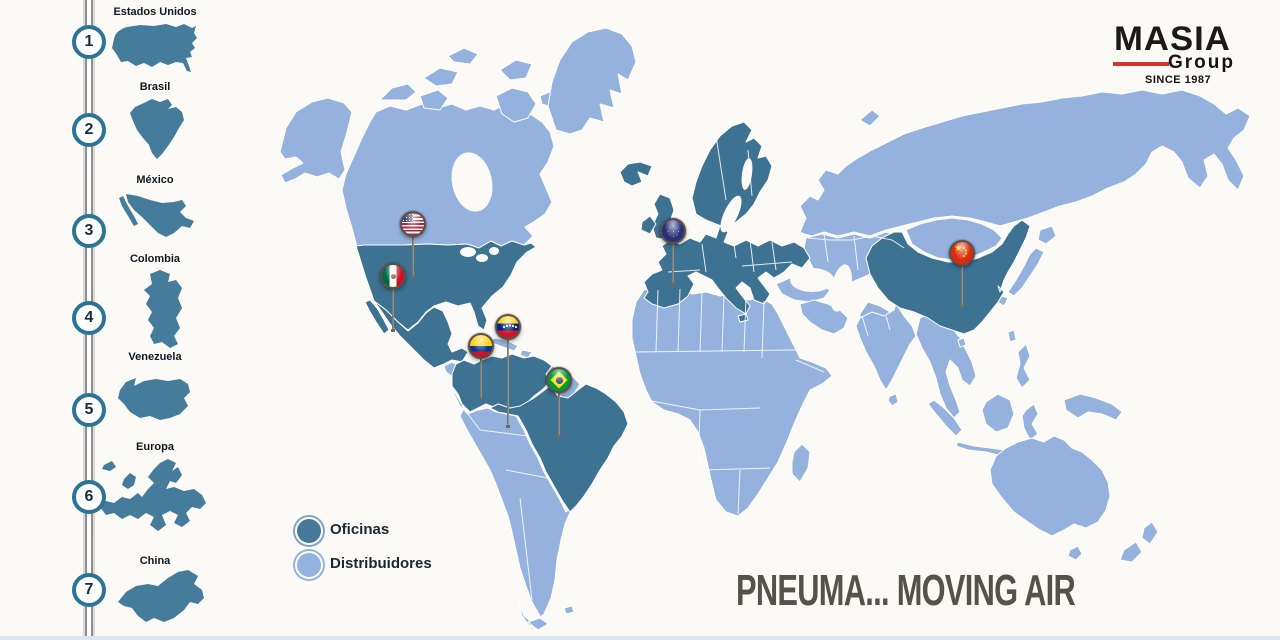 The width and height of the screenshot is (1280, 640). Describe the element at coordinates (155, 447) in the screenshot. I see `sidebar-item-label: Europa` at that location.